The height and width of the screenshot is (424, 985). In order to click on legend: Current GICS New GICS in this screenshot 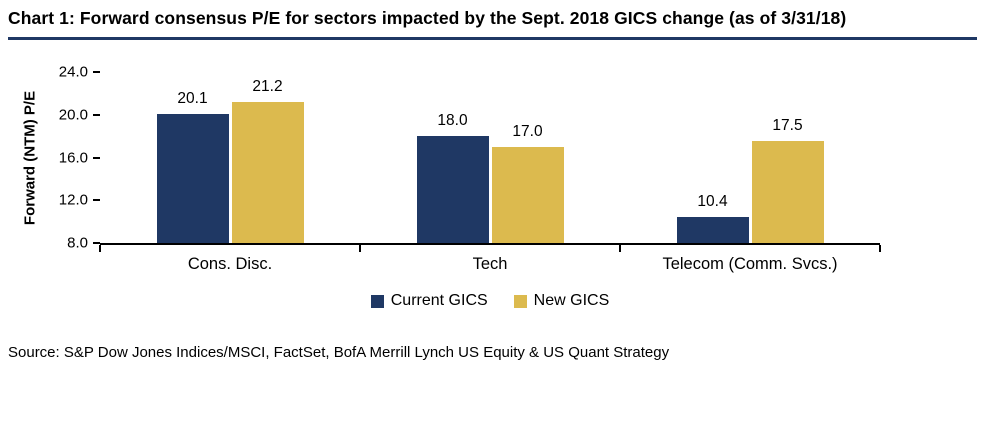, I will do `click(490, 301)`.